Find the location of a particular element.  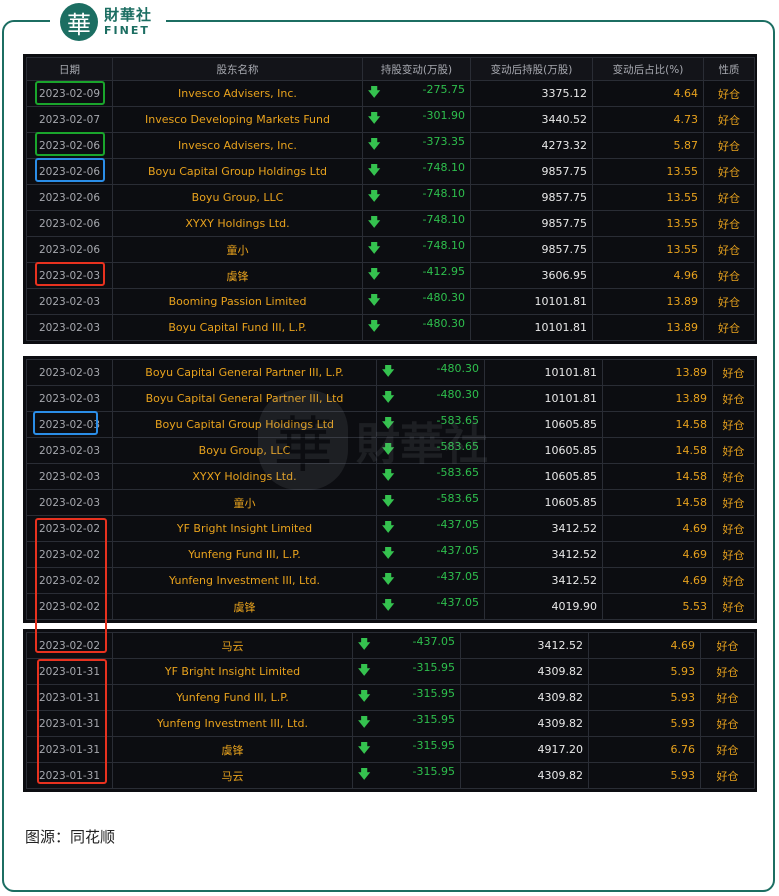

col-header-after: 变动后持股(万股) is located at coordinates (531, 69).